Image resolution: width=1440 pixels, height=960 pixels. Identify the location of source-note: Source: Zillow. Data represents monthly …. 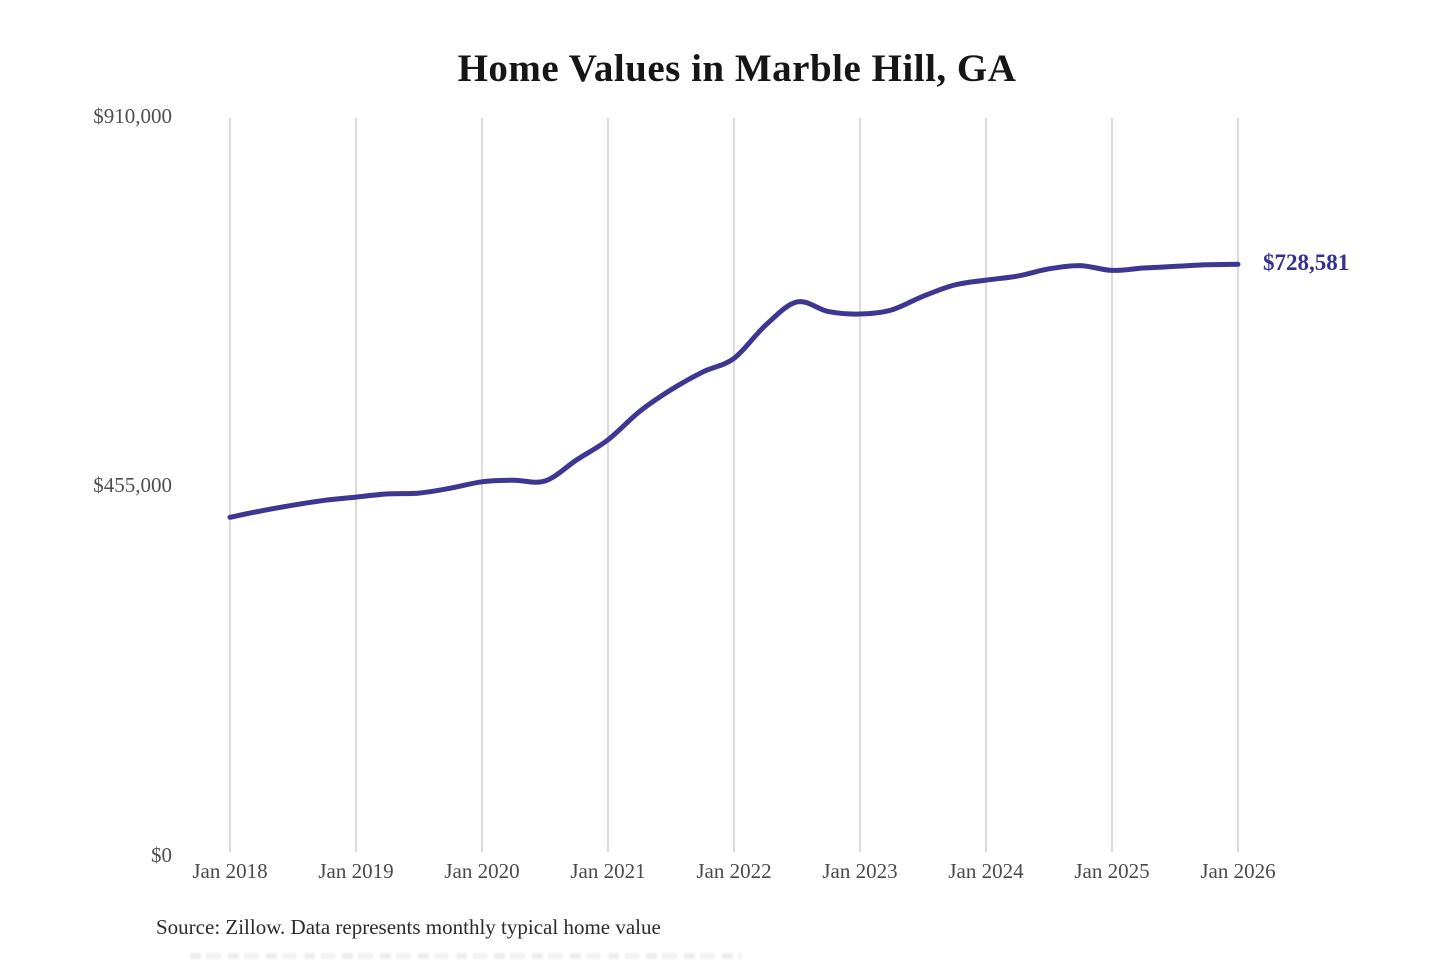
(408, 927).